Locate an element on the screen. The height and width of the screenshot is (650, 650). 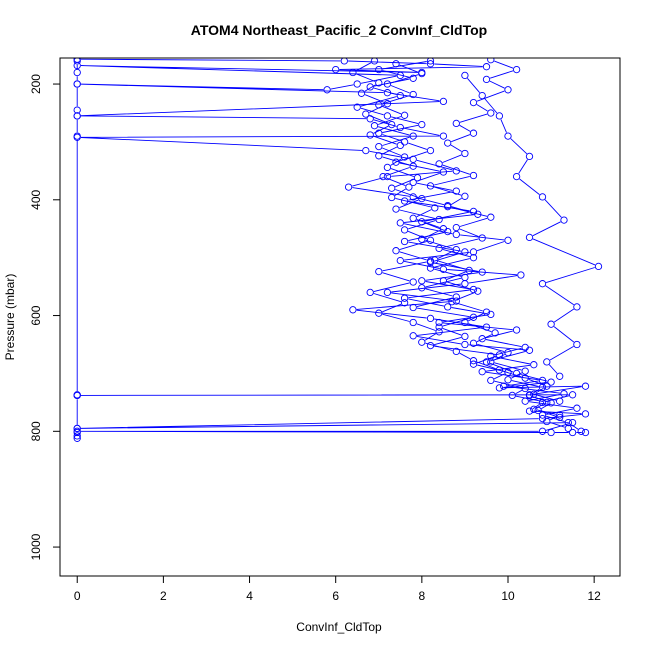
series-line is located at coordinates (531, 226).